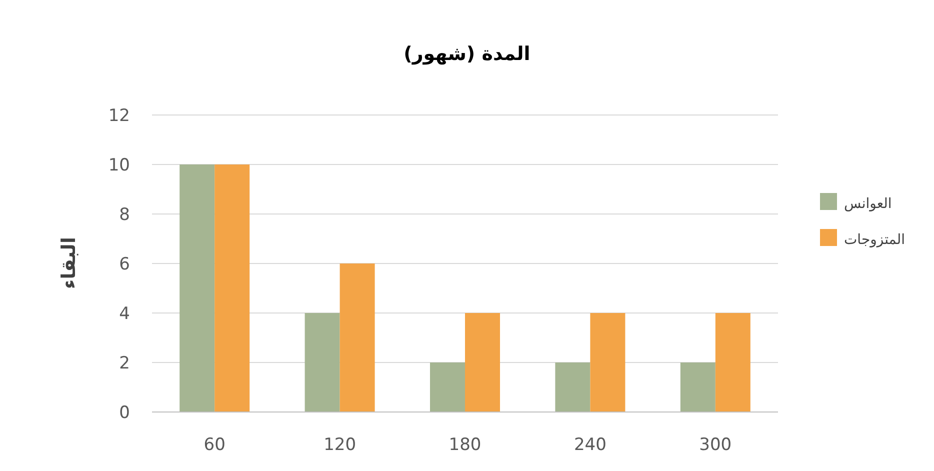 This screenshot has height=471, width=934. Describe the element at coordinates (467, 54) in the screenshot. I see `chart-title: المدة (شهور)` at that location.